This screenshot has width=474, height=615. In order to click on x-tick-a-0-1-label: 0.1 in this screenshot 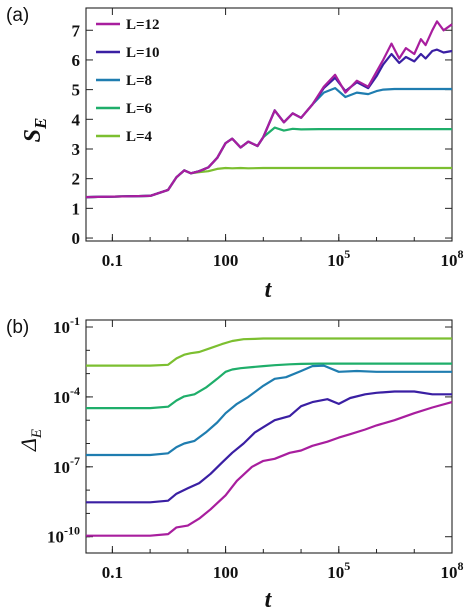, I will do `click(112, 260)`.